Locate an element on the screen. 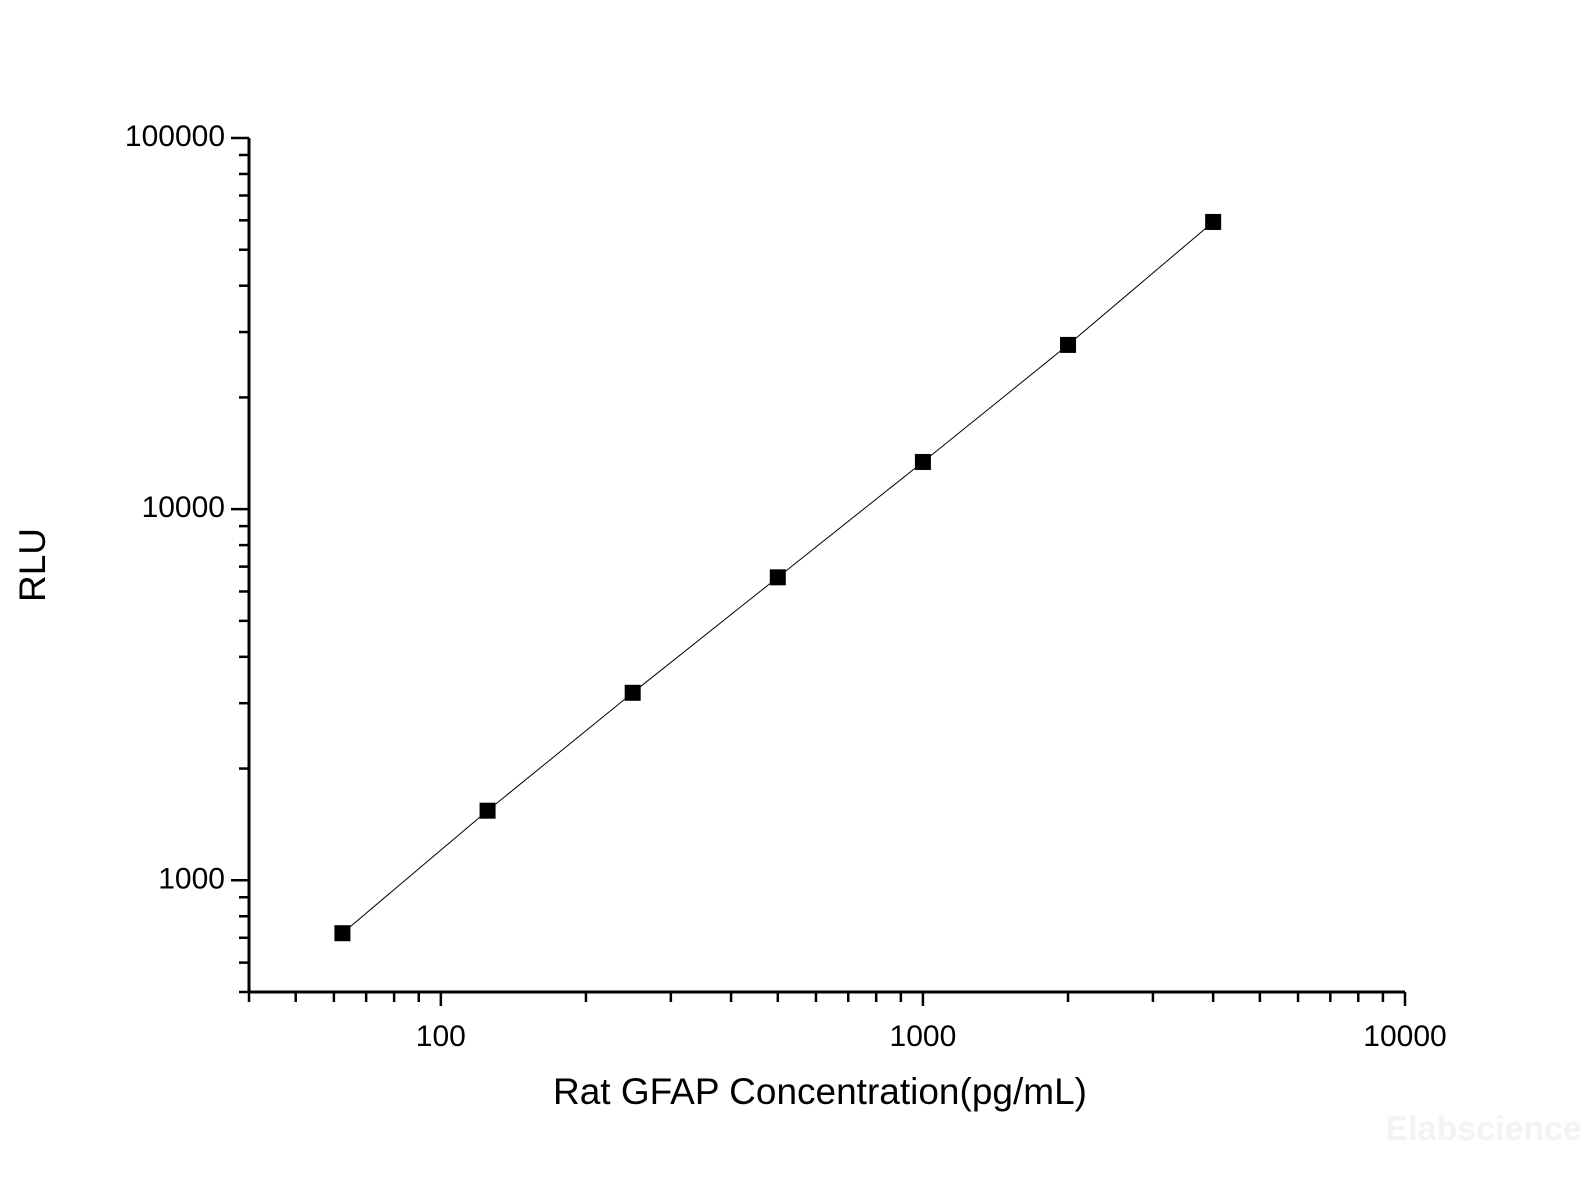 The image size is (1585, 1189). x-axis-title: Rat GFAP Concentration(pg/mL) is located at coordinates (820, 1091).